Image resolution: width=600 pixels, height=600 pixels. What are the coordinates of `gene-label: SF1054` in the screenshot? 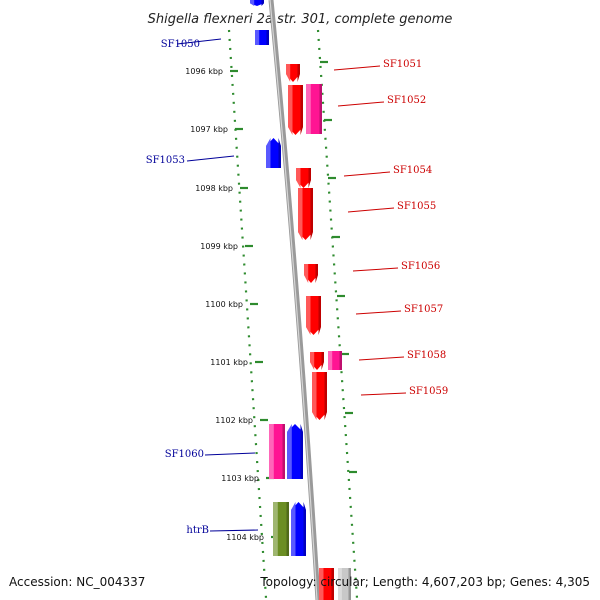 It's located at (412, 170).